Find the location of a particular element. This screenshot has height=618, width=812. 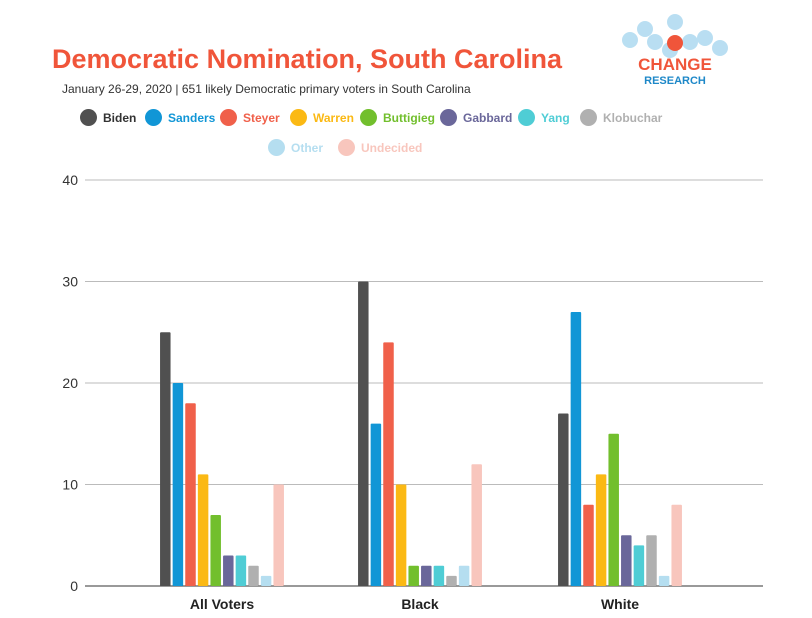

legend-item-gabbard: Gabbard is located at coordinates (476, 117).